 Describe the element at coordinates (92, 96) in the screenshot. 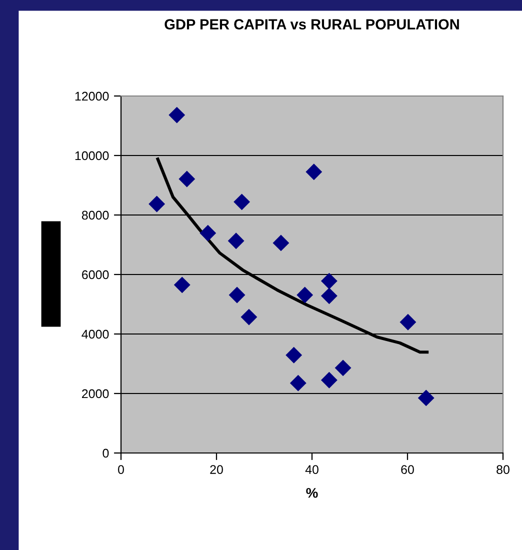

I see `y-tick-label: 12000` at that location.